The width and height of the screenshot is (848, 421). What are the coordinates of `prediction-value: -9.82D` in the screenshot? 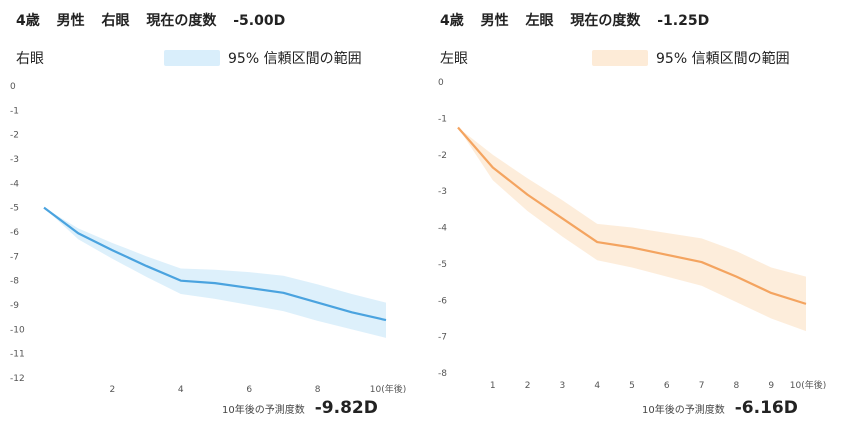 It's located at (346, 408).